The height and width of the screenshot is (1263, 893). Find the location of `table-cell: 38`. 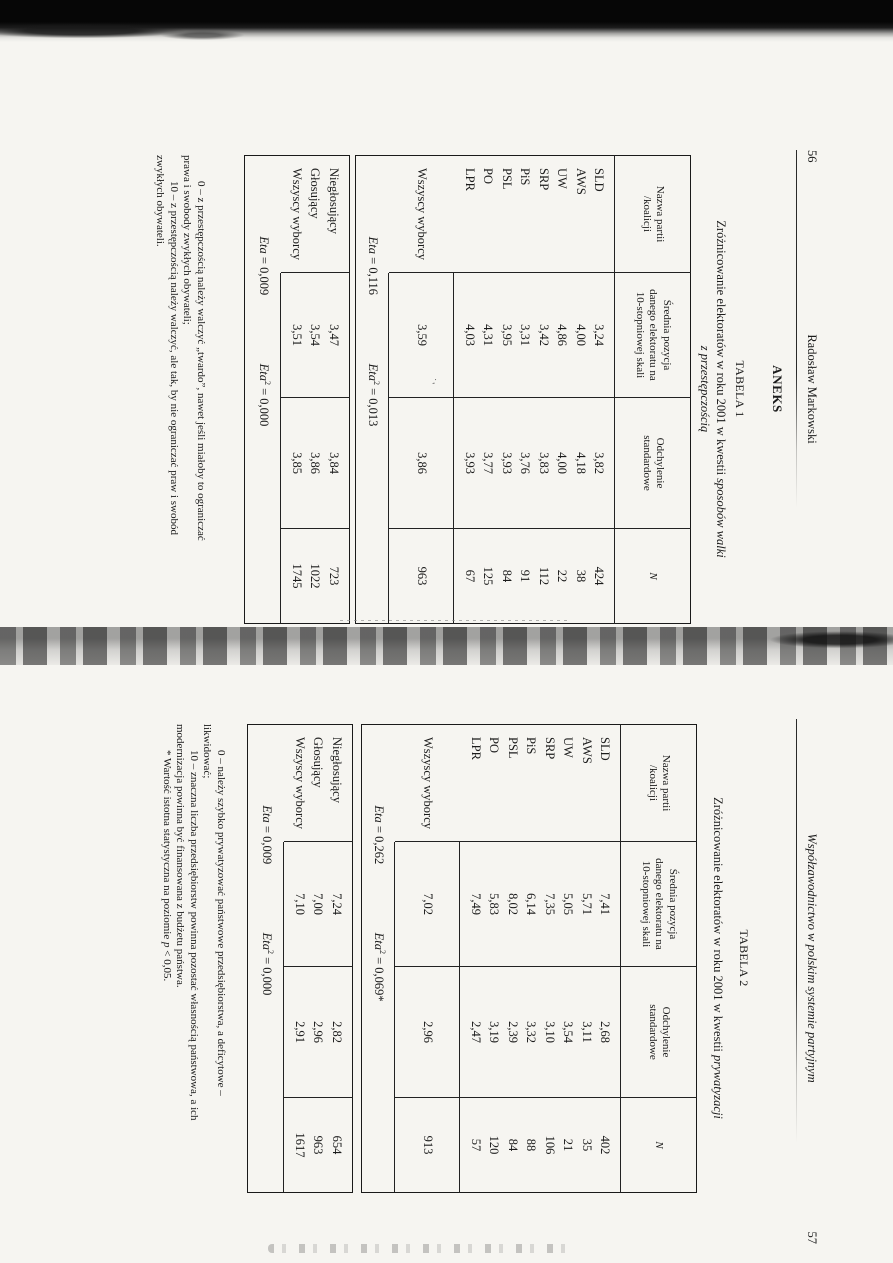

table-cell: 38 is located at coordinates (580, 576).